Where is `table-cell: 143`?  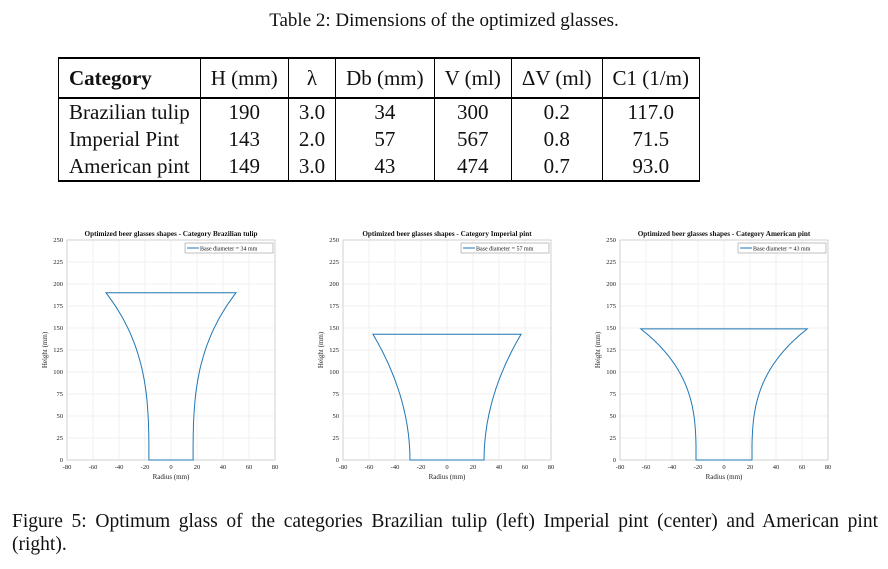
table-cell: 143 is located at coordinates (244, 139).